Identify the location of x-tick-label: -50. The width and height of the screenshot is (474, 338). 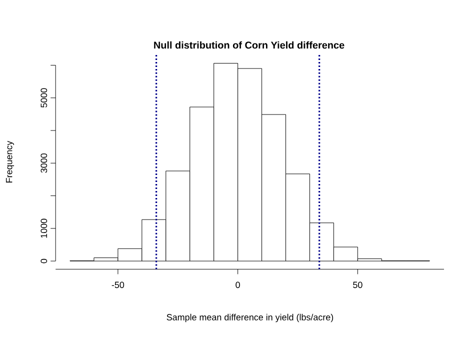
(118, 285).